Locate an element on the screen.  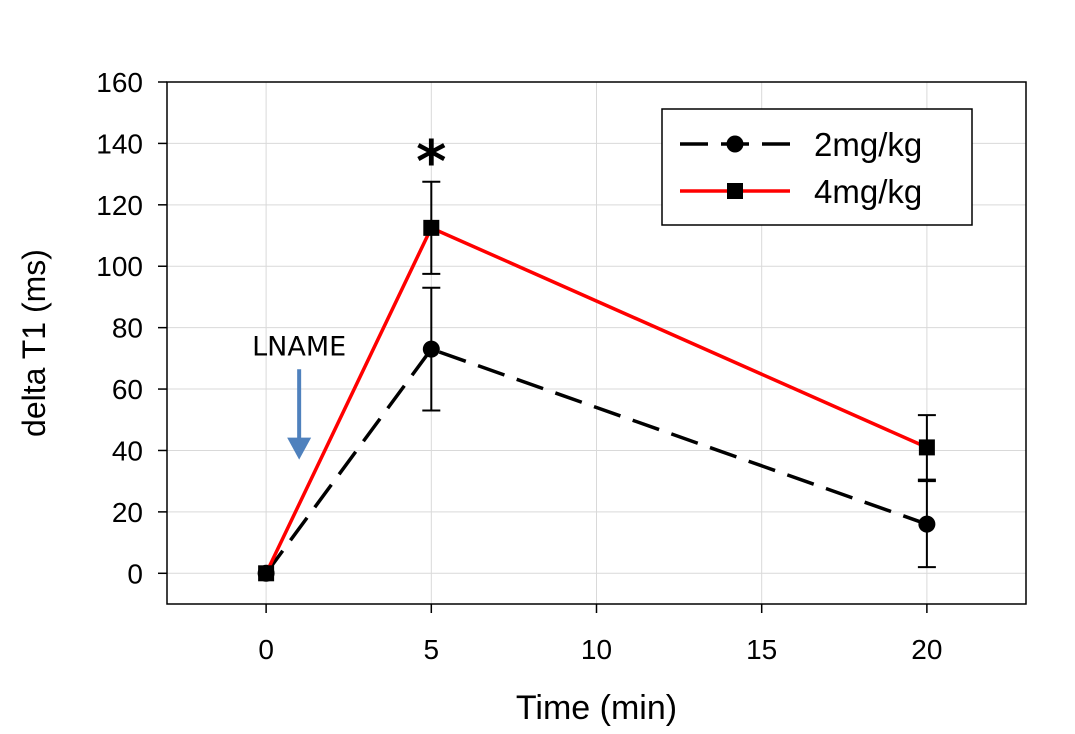
x-tick-label: 20 is located at coordinates (926, 649).